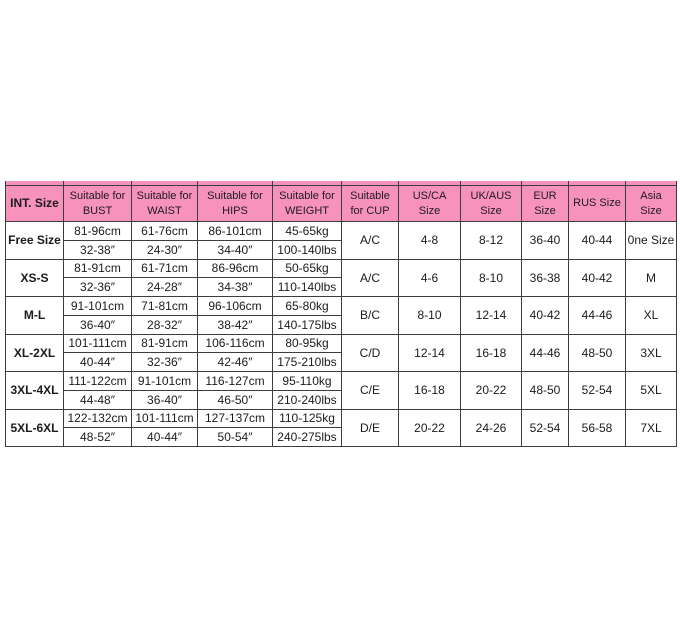  I want to click on cup-cell: C/D, so click(370, 352).